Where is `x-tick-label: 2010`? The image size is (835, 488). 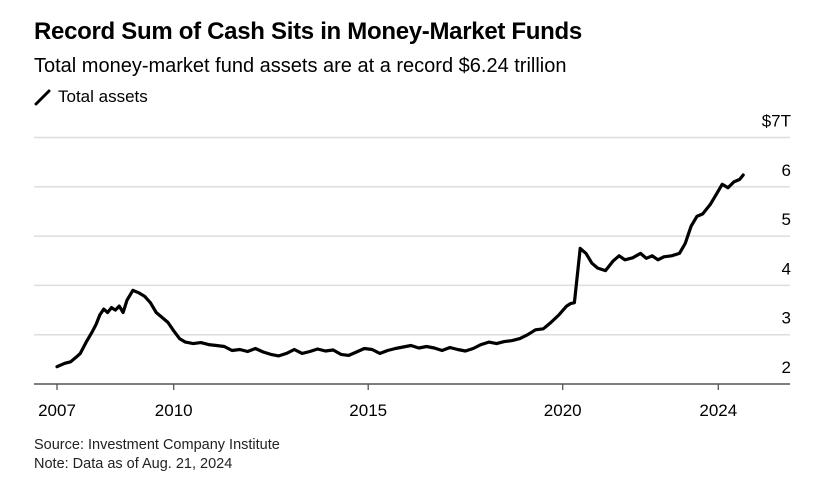 x-tick-label: 2010 is located at coordinates (174, 410).